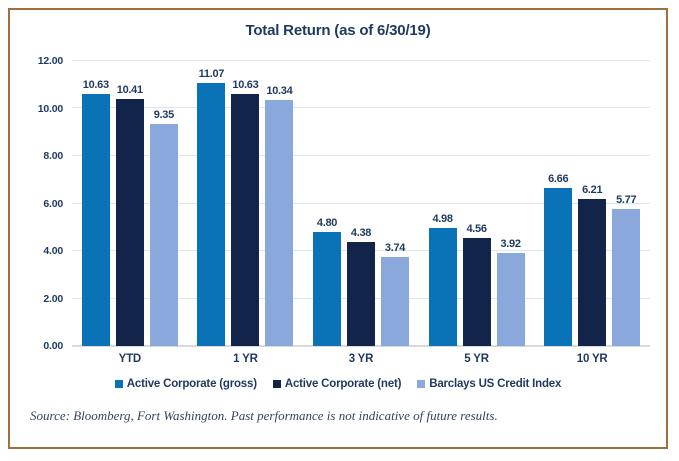 The image size is (679, 461). Describe the element at coordinates (191, 384) in the screenshot. I see `legend-label: Active Corporate (gross)` at that location.